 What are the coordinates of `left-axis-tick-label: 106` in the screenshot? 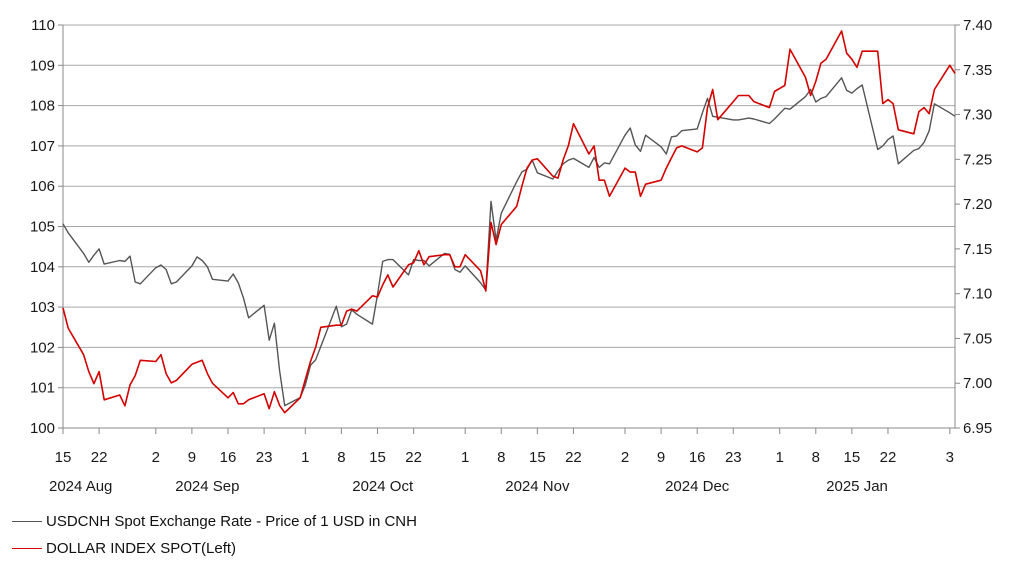 It's located at (42, 186).